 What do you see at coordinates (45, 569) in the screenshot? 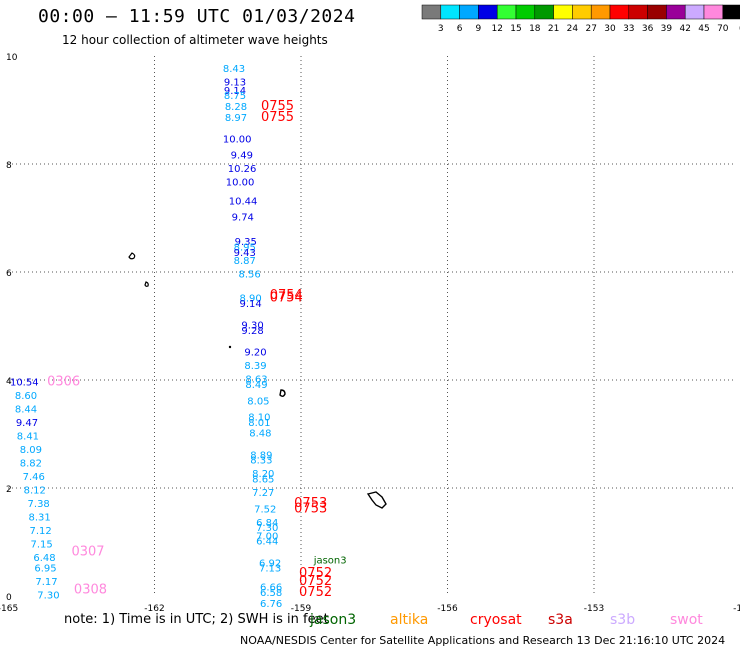
I see `wave-height-label: 6.95` at bounding box center [45, 569].